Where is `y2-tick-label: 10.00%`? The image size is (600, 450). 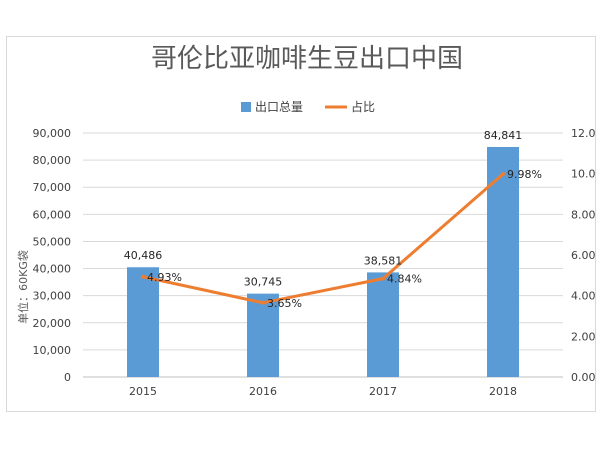
y2-tick-label: 10.00% is located at coordinates (583, 174).